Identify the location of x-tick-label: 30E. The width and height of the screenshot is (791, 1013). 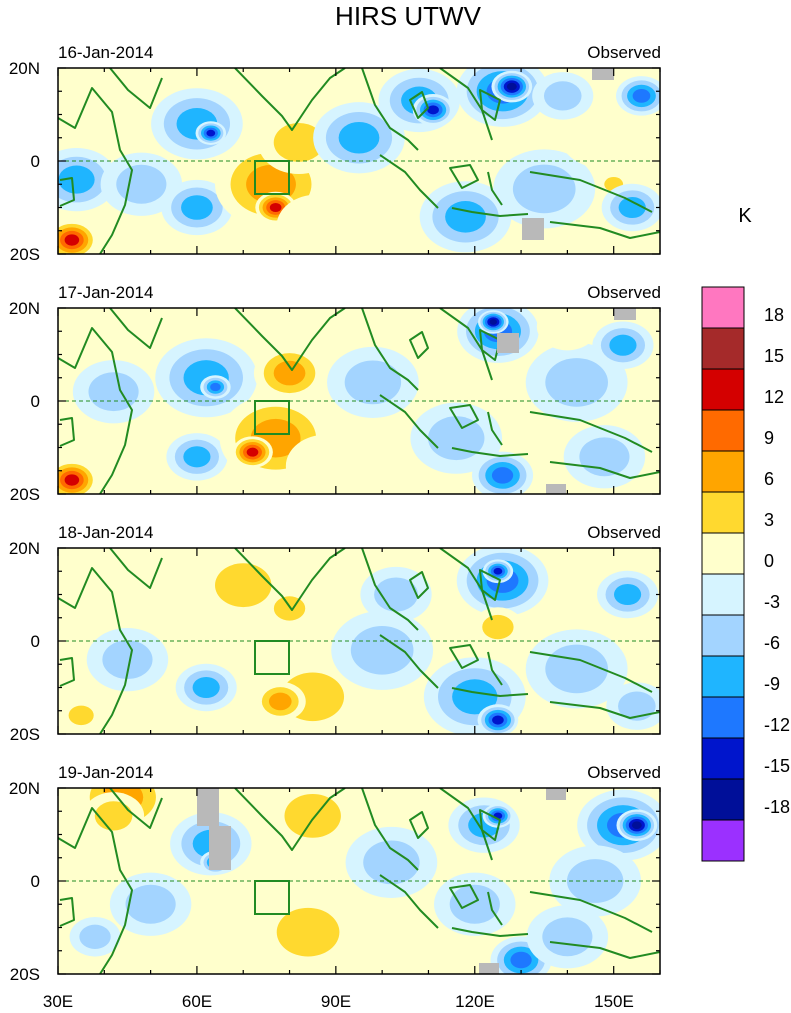
(58, 1001).